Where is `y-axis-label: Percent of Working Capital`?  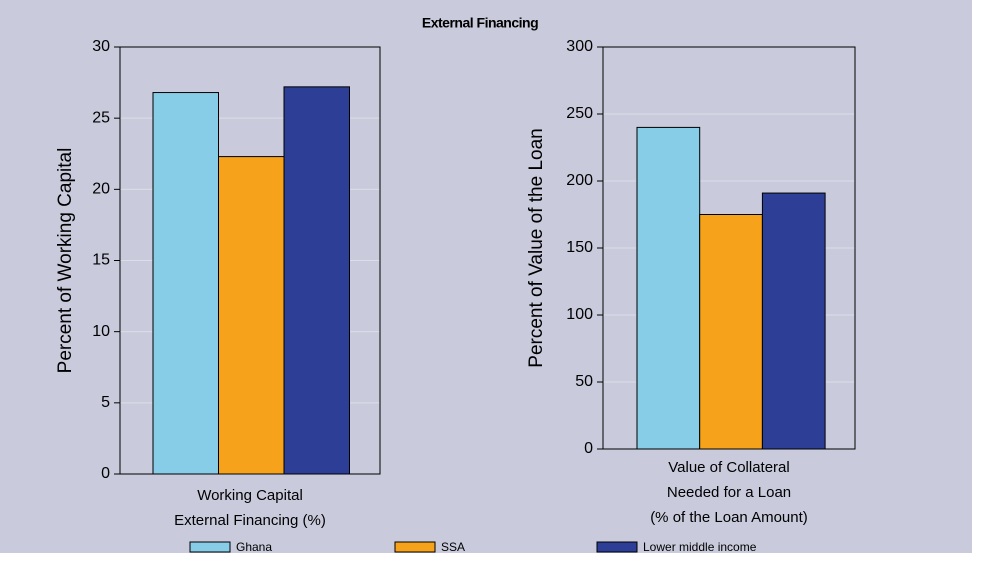 y-axis-label: Percent of Working Capital is located at coordinates (65, 261).